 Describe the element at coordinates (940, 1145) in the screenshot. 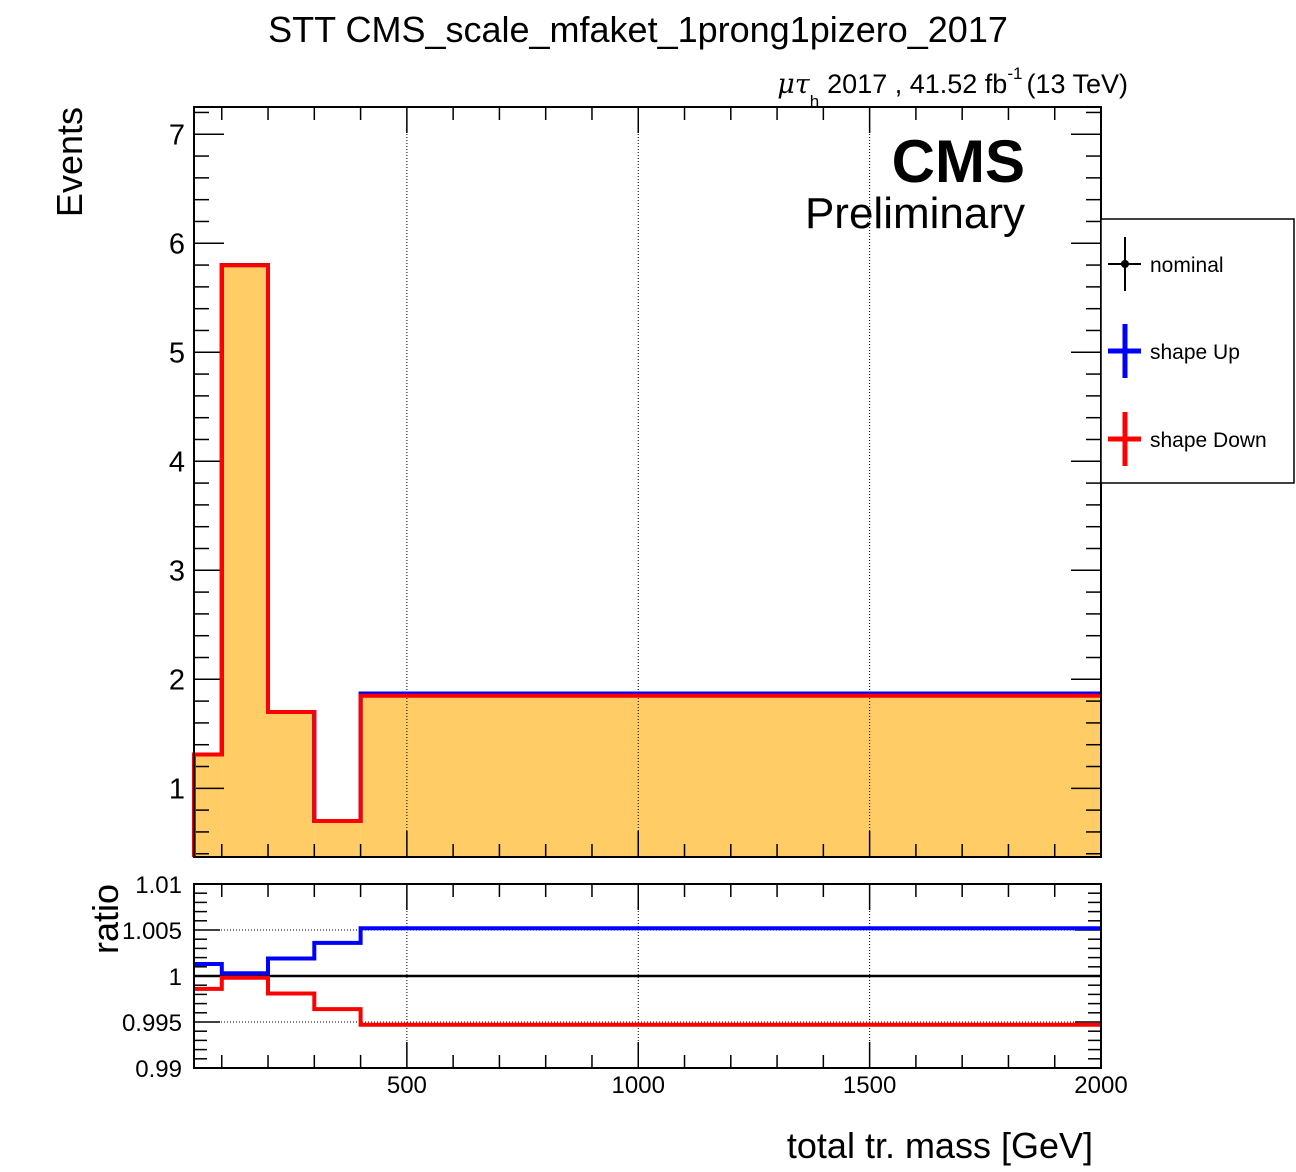

I see `x-axis-label: total tr. mass [GeV]` at that location.